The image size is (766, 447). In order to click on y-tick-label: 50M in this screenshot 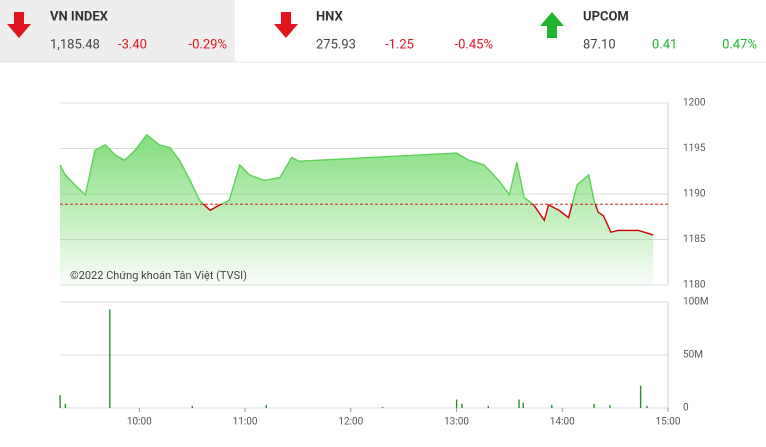, I will do `click(693, 355)`.